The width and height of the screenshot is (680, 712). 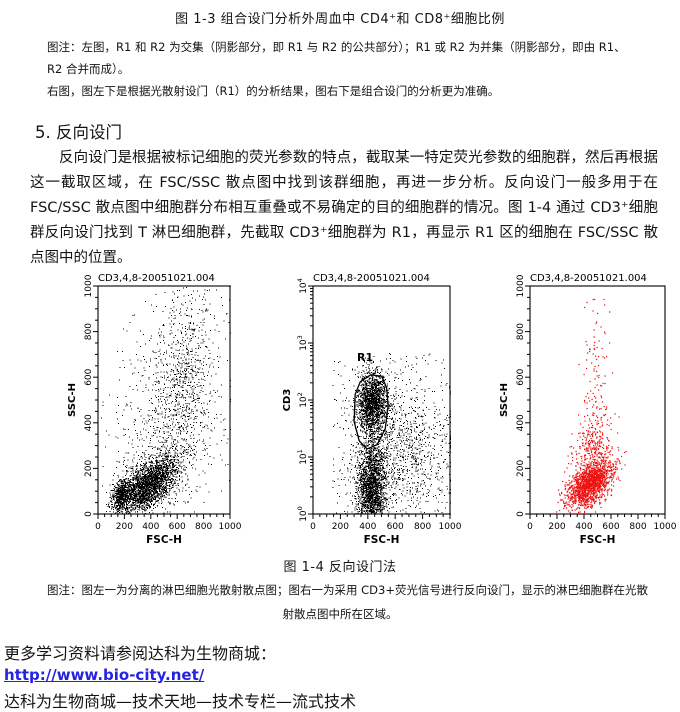 I want to click on gate-r1-label: R1, so click(x=365, y=357).